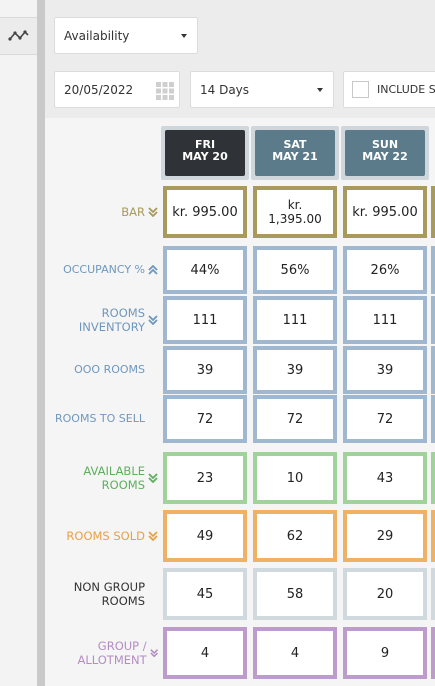 This screenshot has height=686, width=435. Describe the element at coordinates (111, 320) in the screenshot. I see `row-label-text: ROOMS INVENTORY` at that location.